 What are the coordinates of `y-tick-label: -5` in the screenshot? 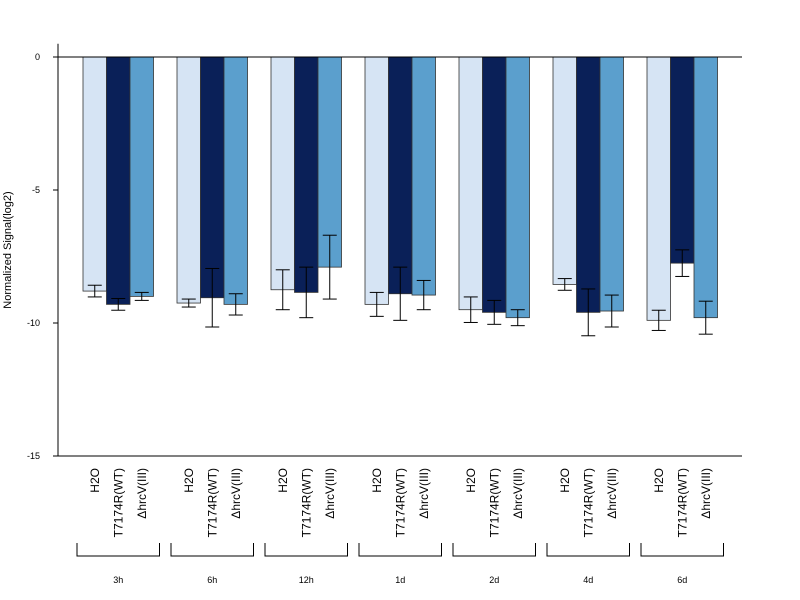 It's located at (36, 190).